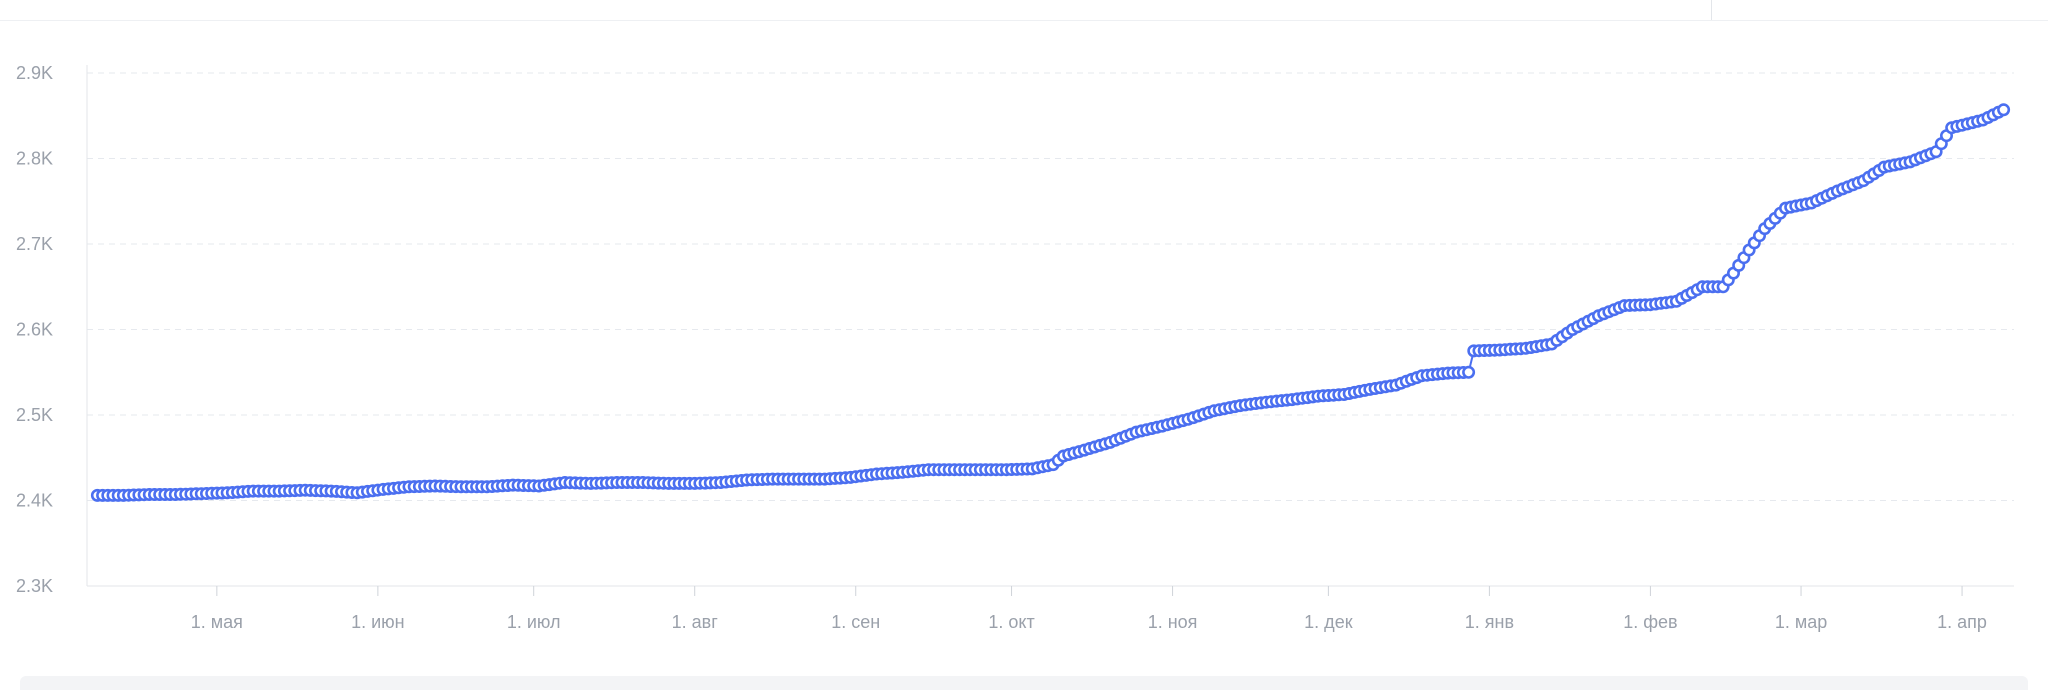  Describe the element at coordinates (1650, 622) in the screenshot. I see `x-tick-label: 1. фев` at that location.